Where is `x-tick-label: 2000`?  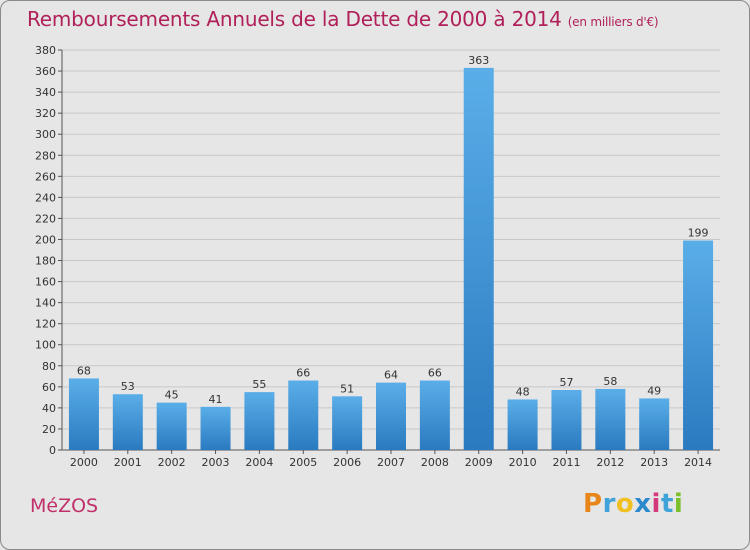 x-tick-label: 2000 is located at coordinates (84, 462).